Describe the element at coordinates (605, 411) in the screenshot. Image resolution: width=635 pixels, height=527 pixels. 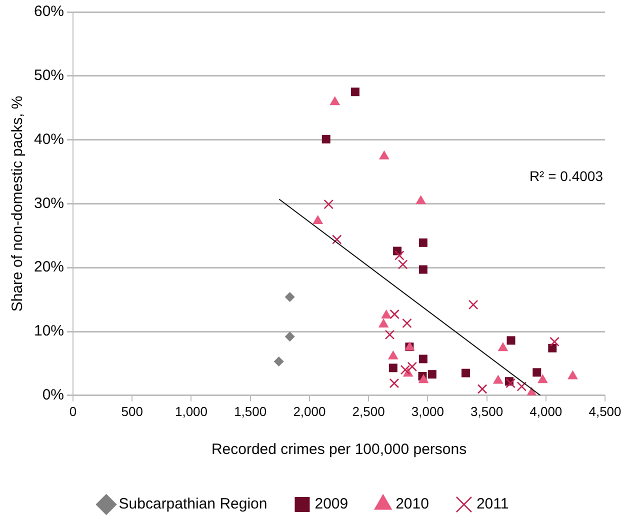
I see `x-tick-label: 4,500` at that location.